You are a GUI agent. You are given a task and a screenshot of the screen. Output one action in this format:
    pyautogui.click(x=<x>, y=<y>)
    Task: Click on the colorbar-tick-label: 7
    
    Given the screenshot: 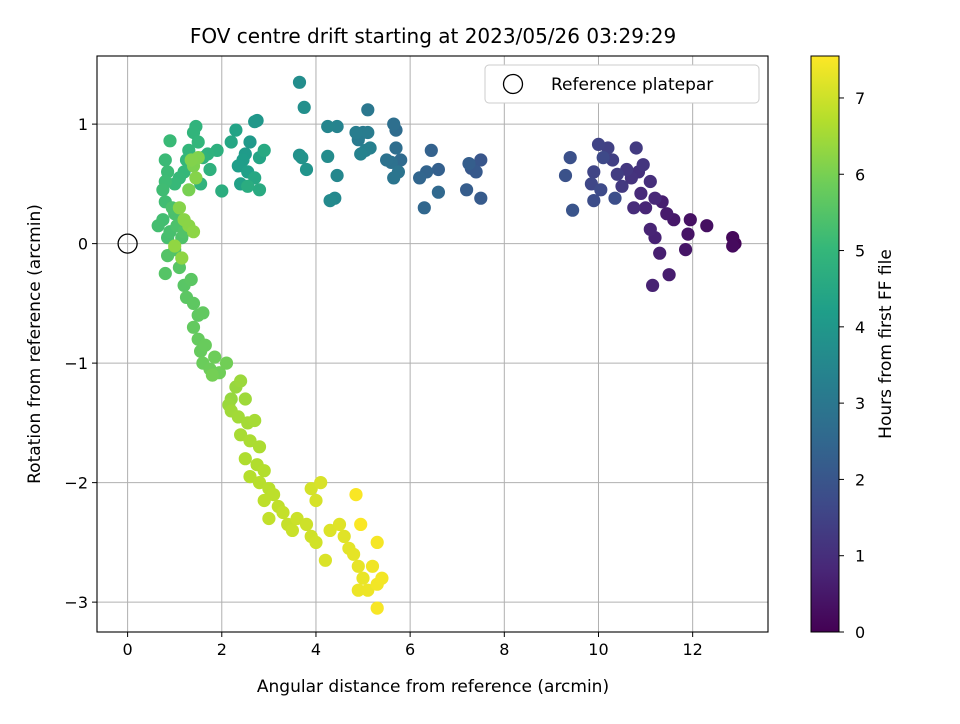 What is the action you would take?
    pyautogui.click(x=860, y=98)
    